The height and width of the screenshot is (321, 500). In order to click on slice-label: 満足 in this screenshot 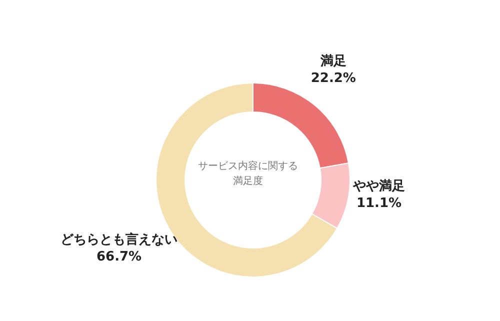, I will do `click(332, 62)`.